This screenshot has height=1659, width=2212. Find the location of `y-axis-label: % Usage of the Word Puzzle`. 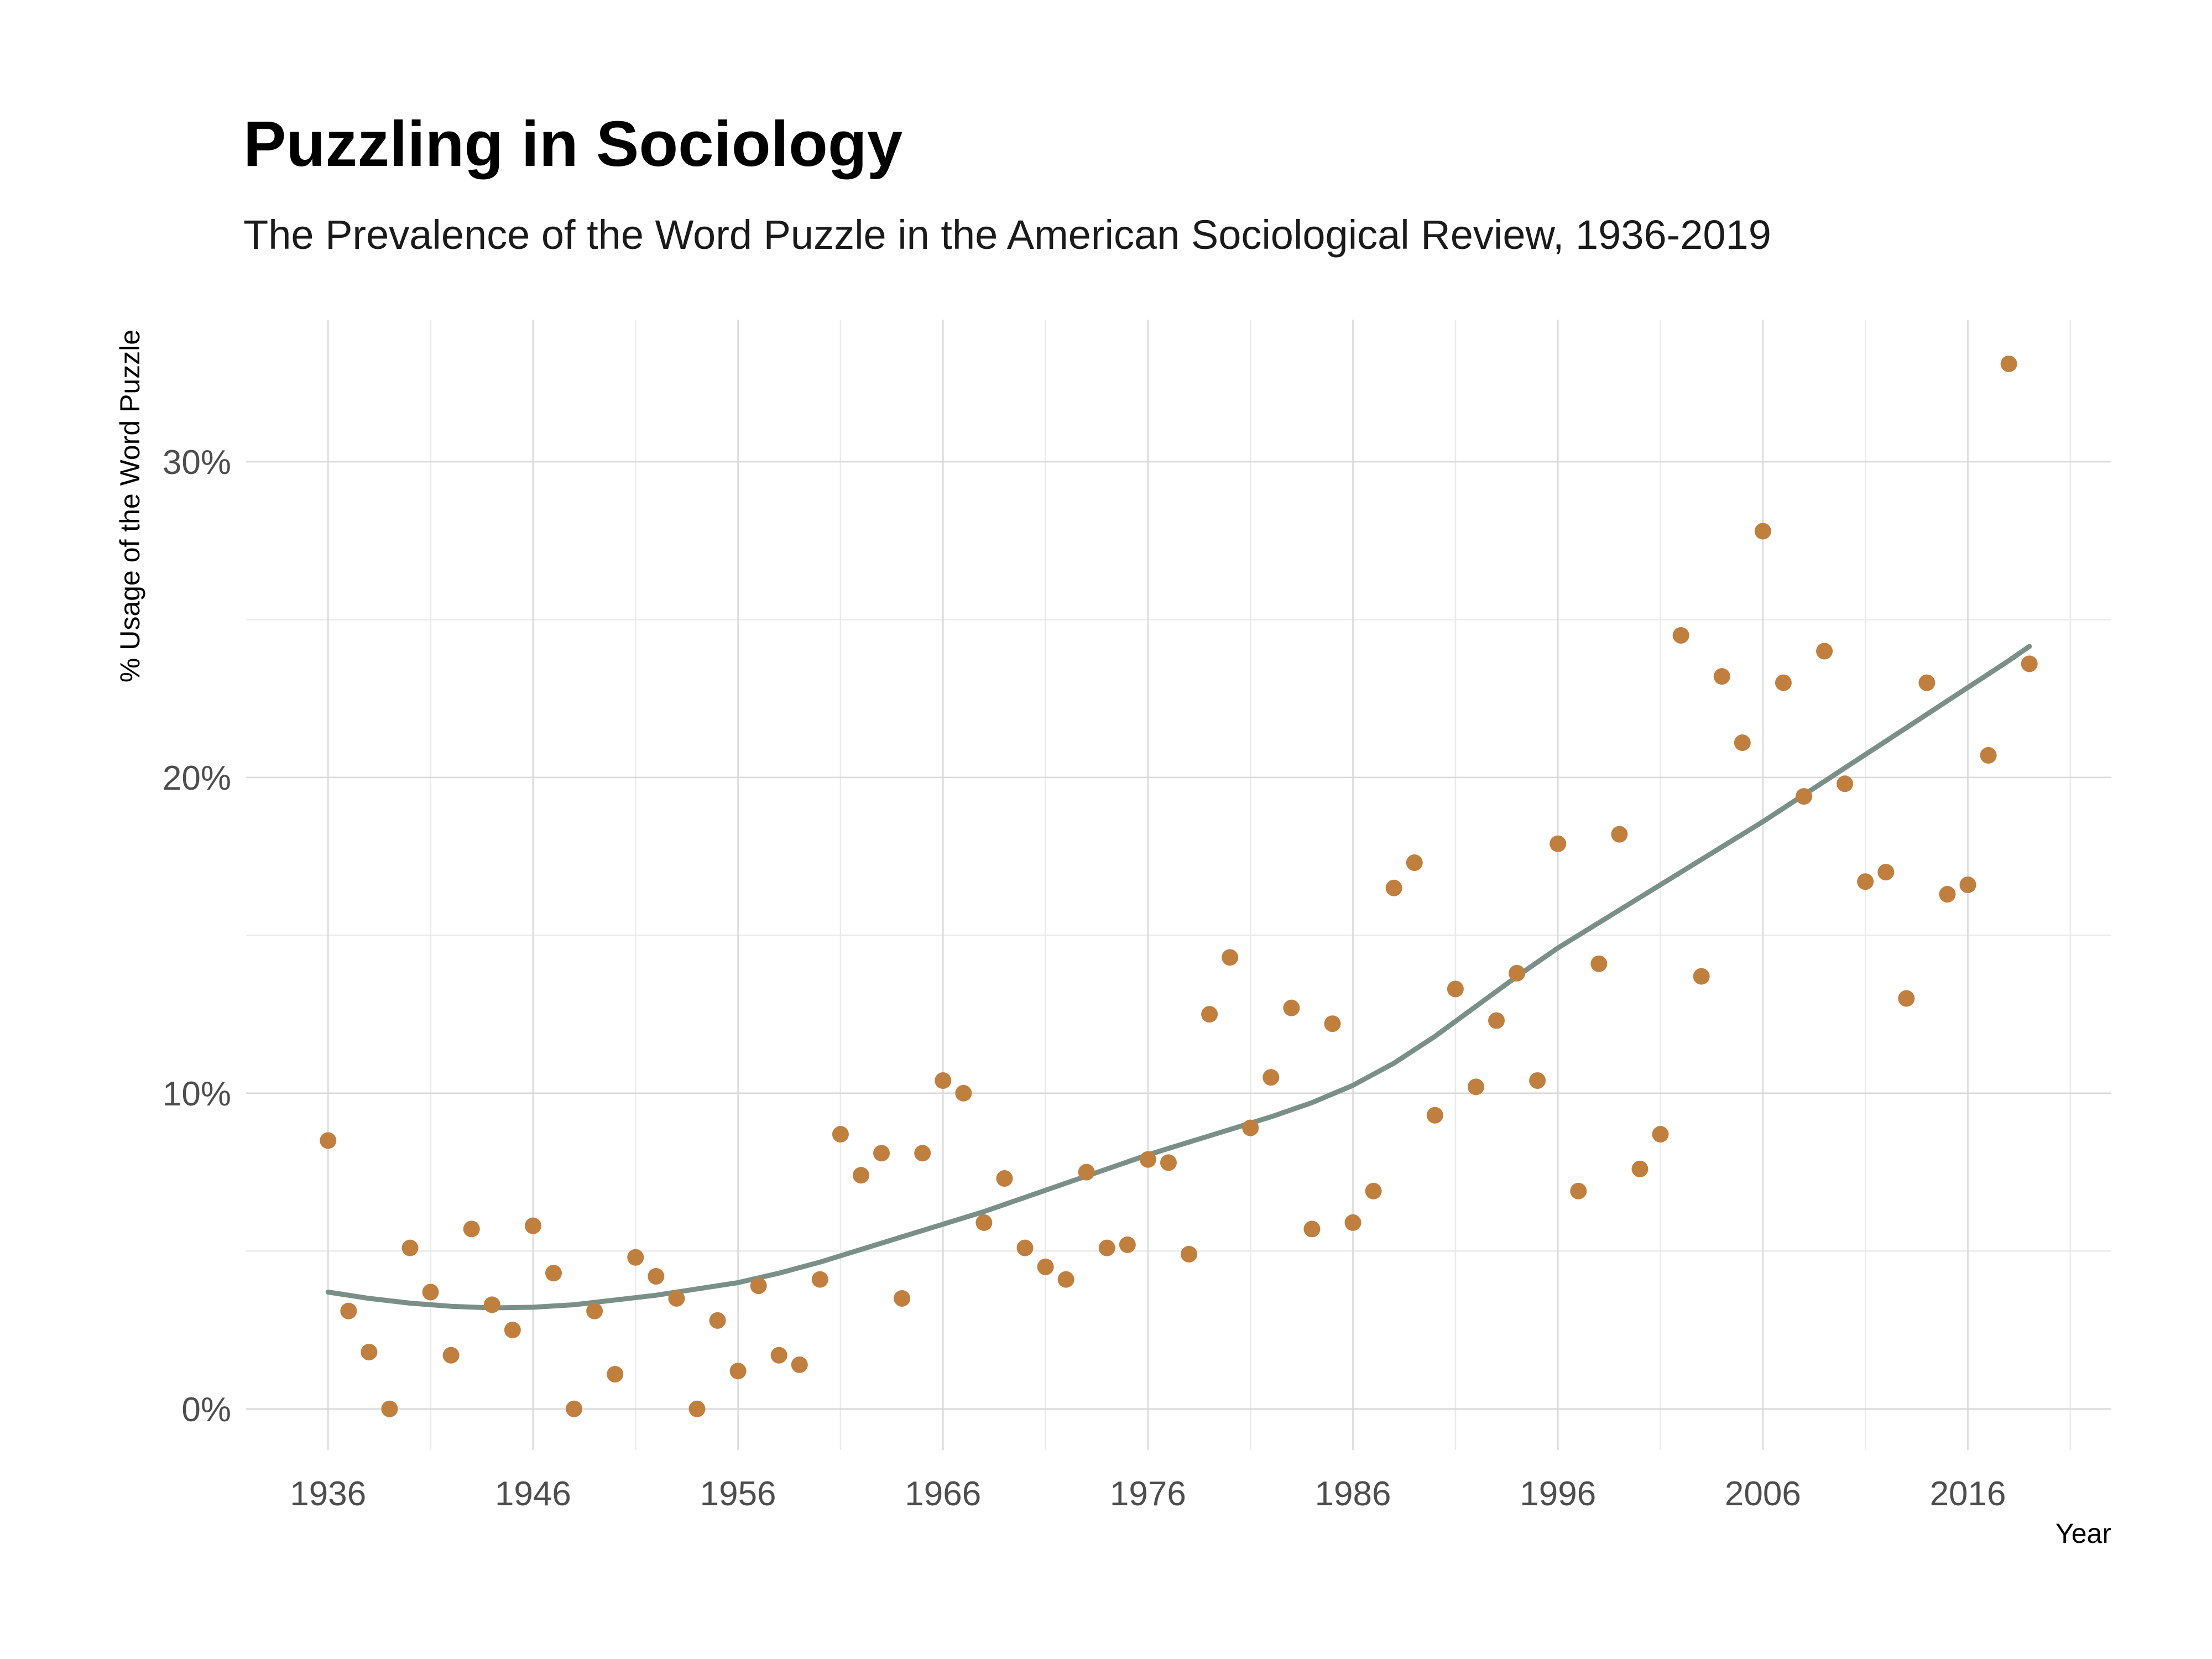

y-axis-label: % Usage of the Word Puzzle is located at coordinates (130, 506).